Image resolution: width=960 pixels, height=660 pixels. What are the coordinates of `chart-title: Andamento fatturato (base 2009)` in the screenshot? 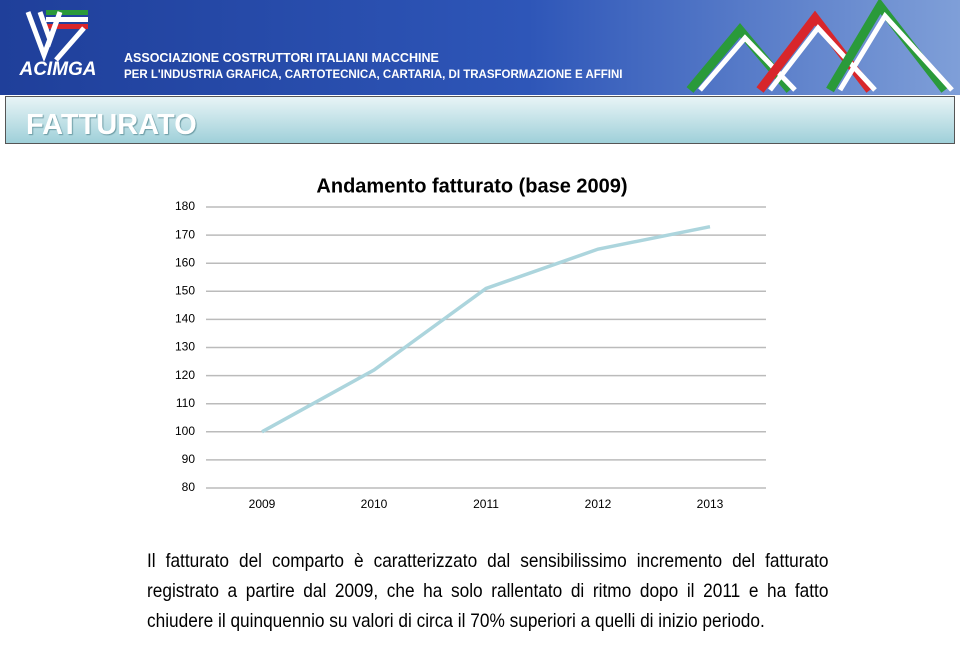 It's located at (471, 186).